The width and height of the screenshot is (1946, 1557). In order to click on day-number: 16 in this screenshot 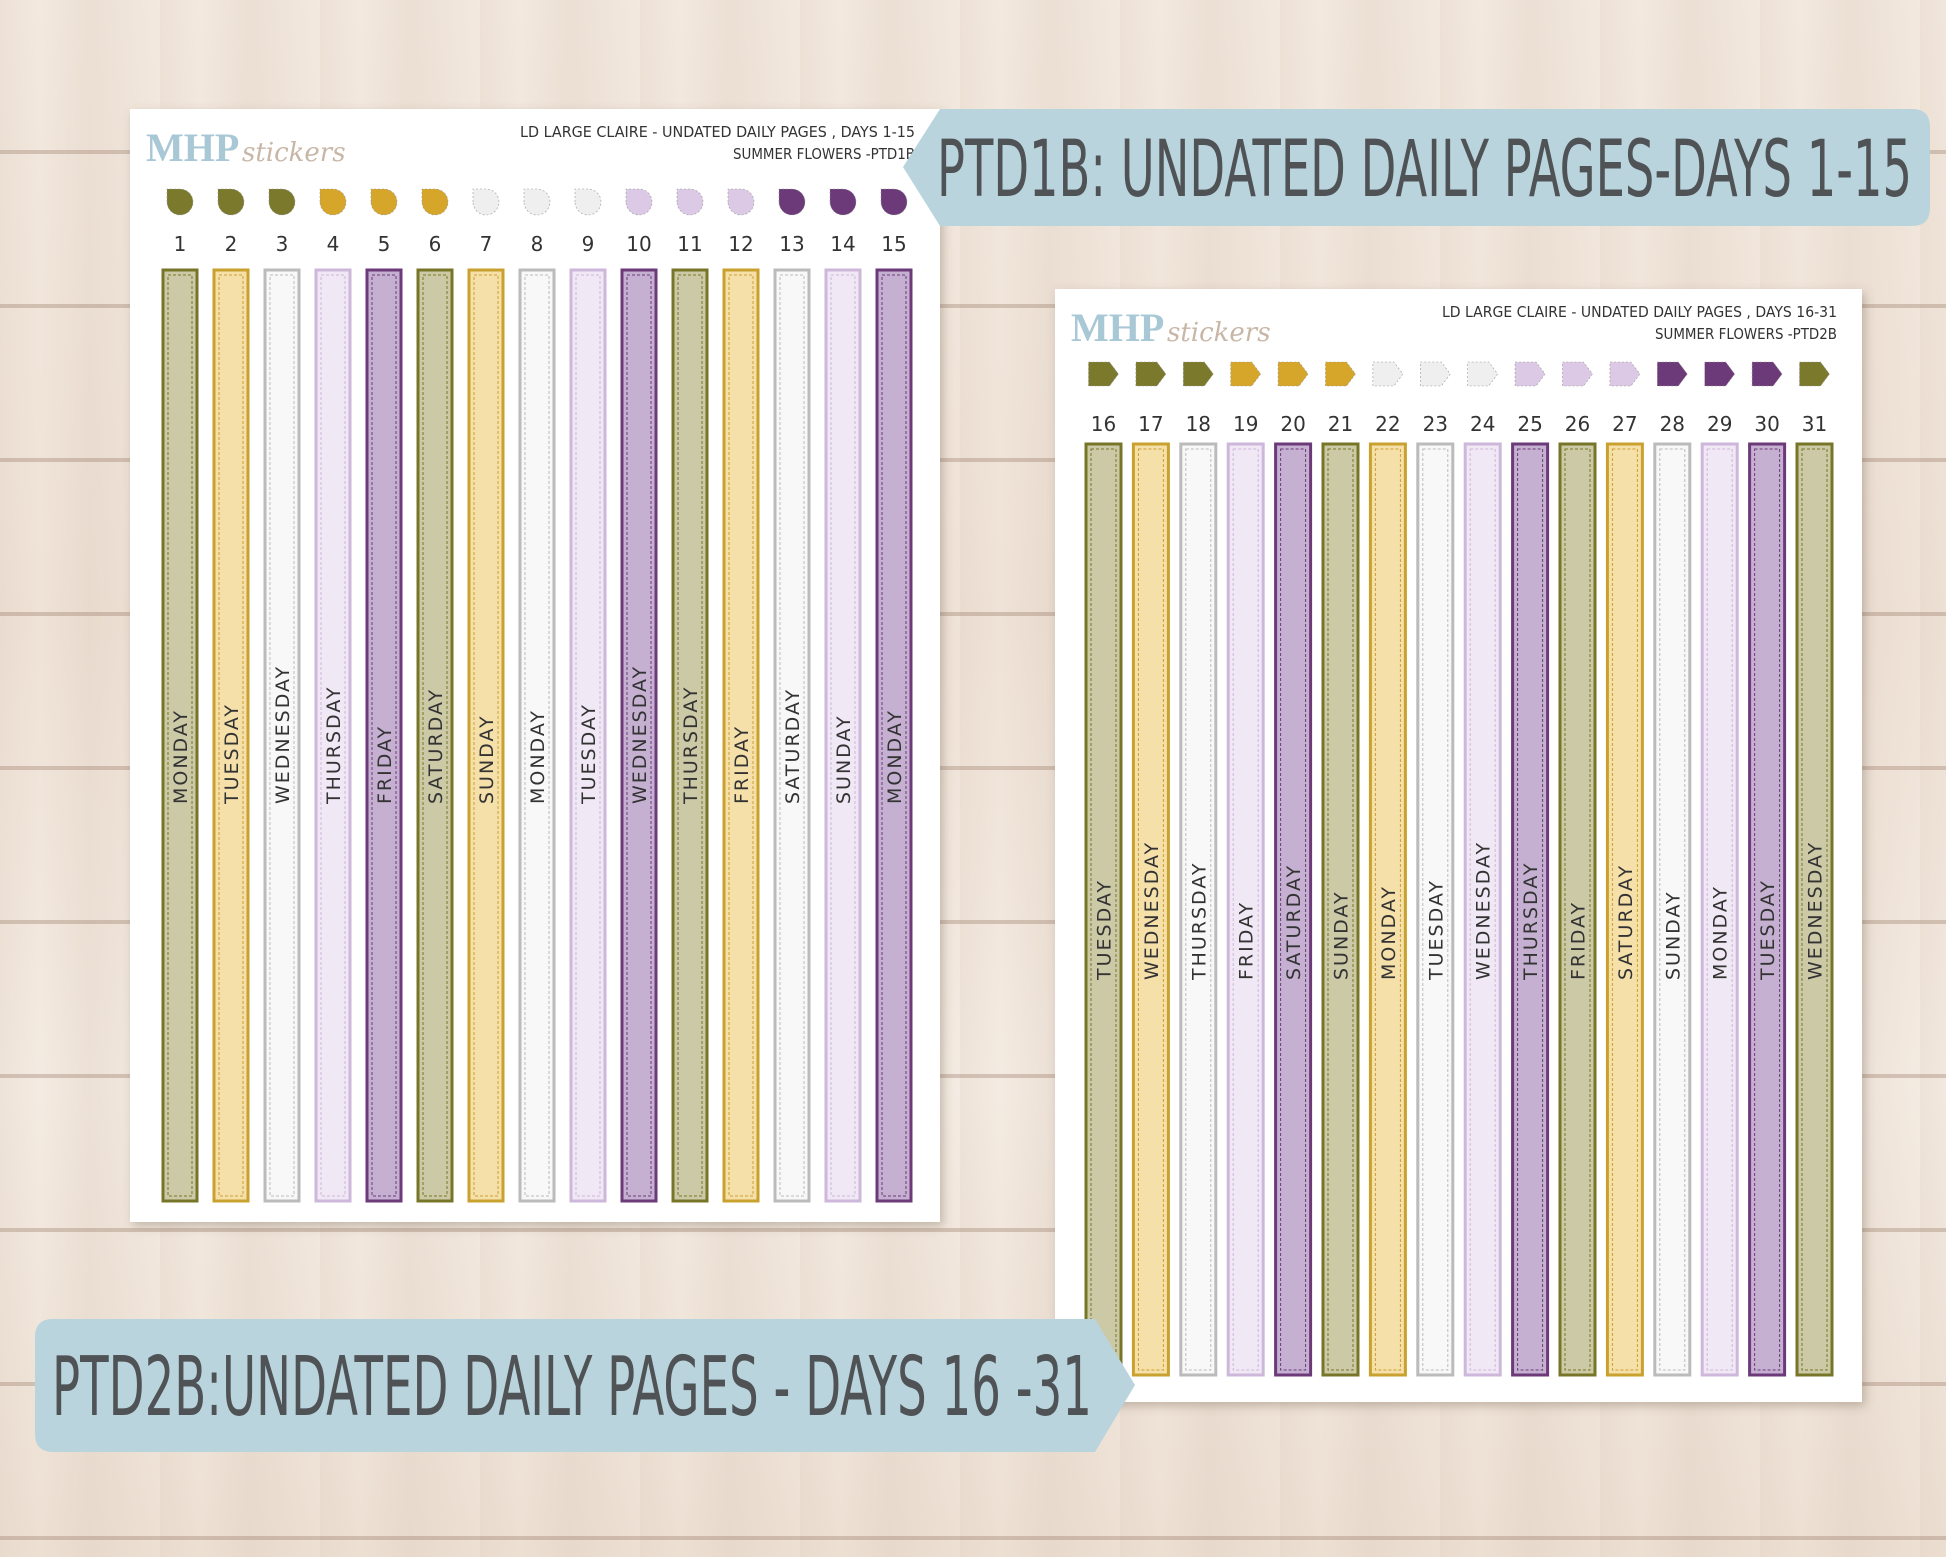, I will do `click(1103, 424)`.